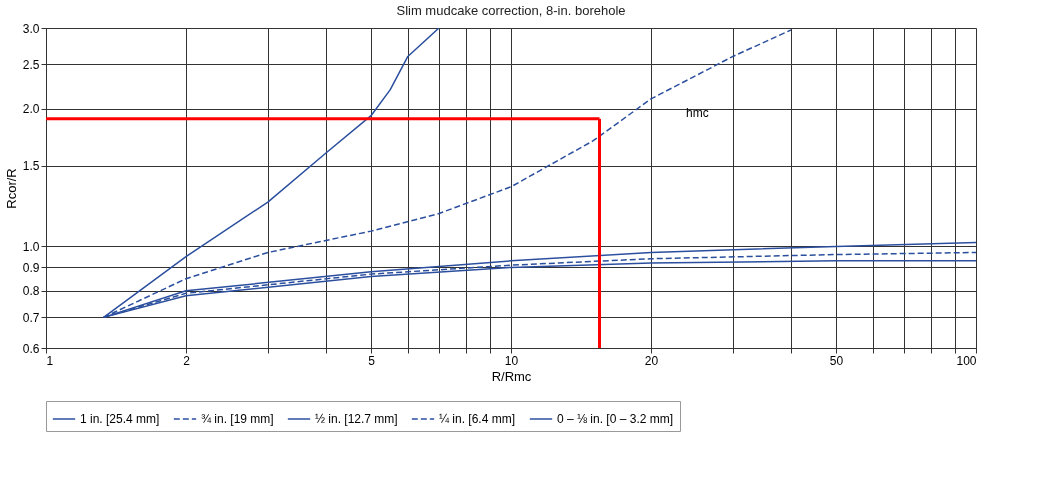 Image resolution: width=1062 pixels, height=492 pixels. I want to click on x-tick-label: 100, so click(966, 360).